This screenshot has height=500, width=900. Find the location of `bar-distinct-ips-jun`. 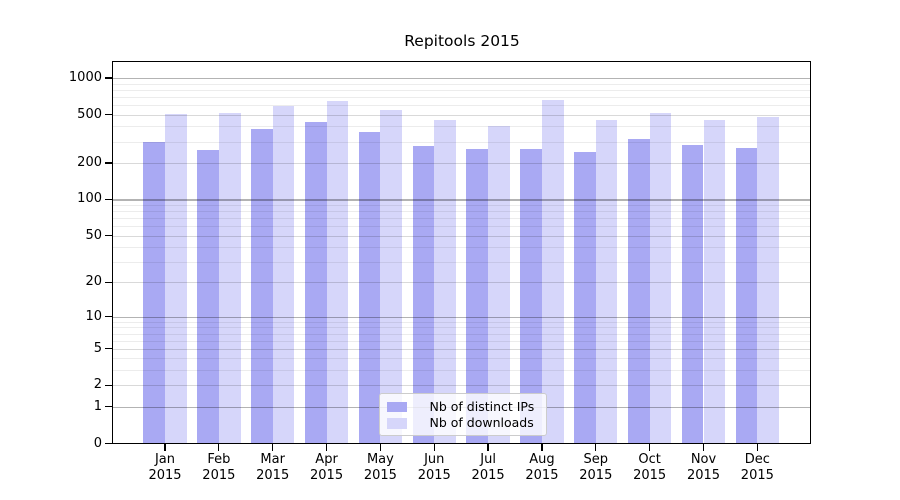

bar-distinct-ips-jun is located at coordinates (423, 295).